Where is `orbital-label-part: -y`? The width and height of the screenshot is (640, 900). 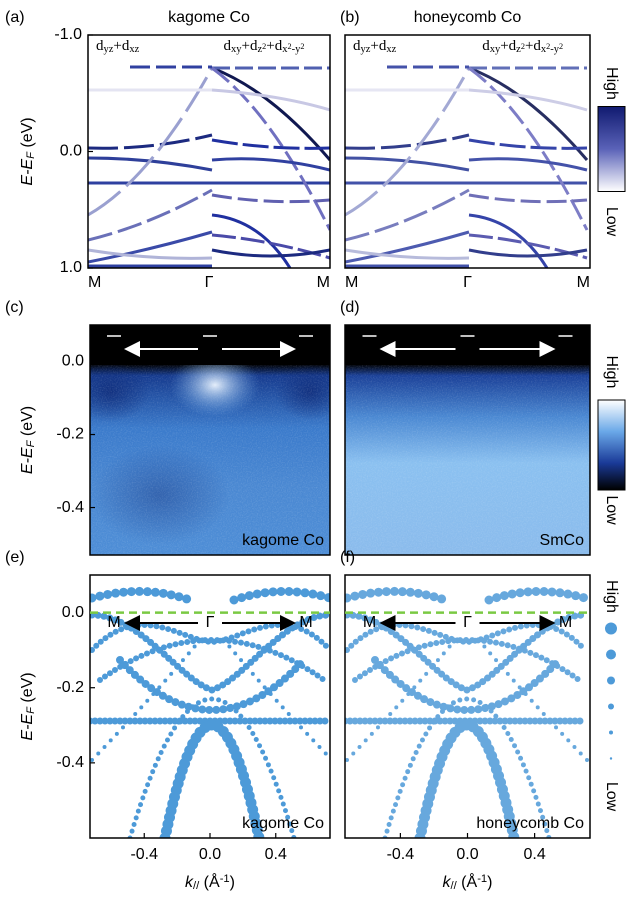 orbital-label-part: -y is located at coordinates (296, 49).